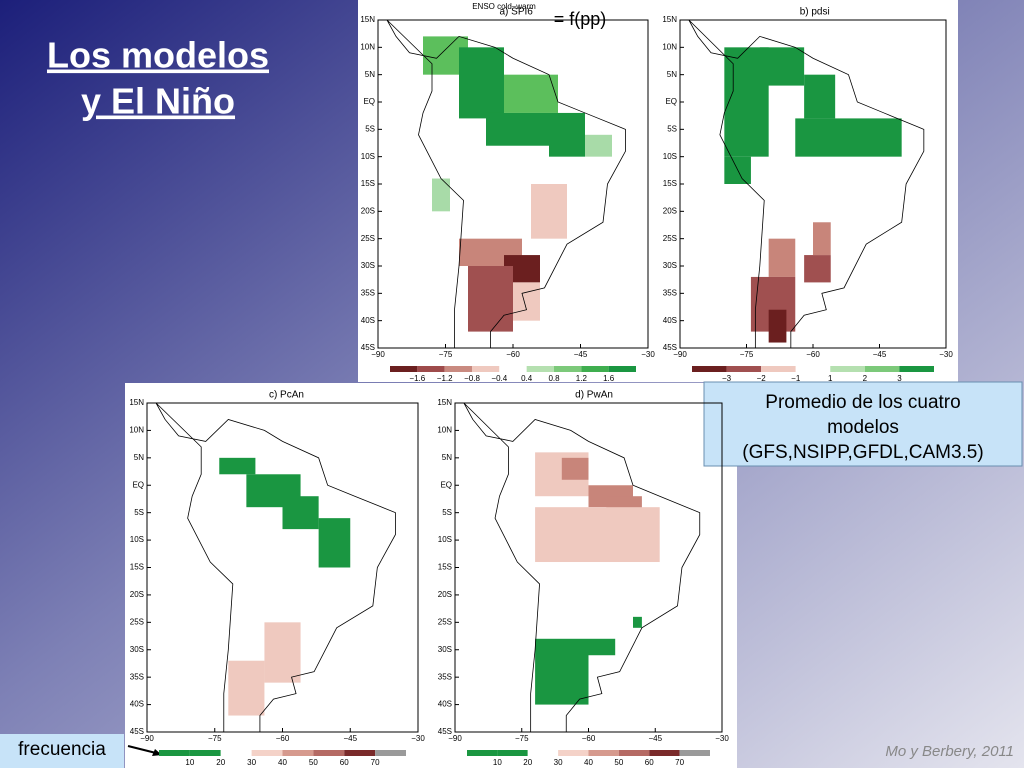 This screenshot has width=1024, height=773. I want to click on lat-label: 10S, so click(445, 539).